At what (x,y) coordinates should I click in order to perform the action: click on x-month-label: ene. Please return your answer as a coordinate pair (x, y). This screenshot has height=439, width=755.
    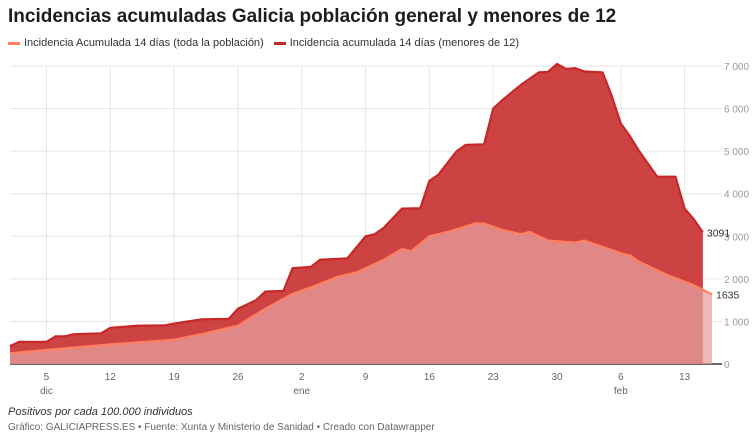
    Looking at the image, I should click on (301, 391).